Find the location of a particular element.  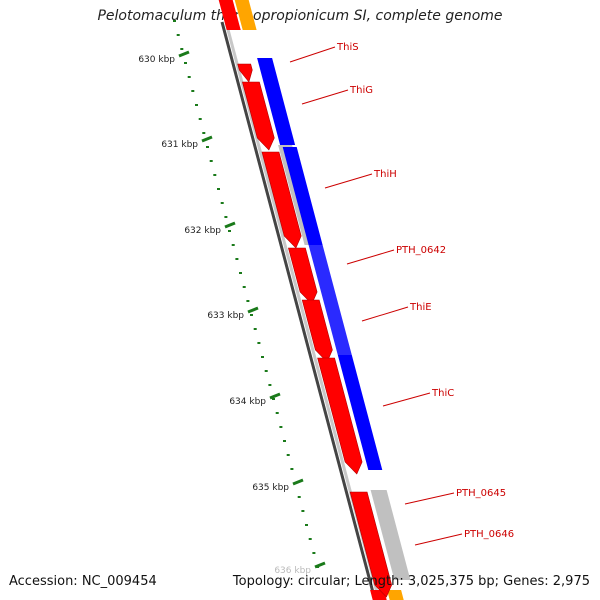

gene-label: PTH_0642 is located at coordinates (421, 250).